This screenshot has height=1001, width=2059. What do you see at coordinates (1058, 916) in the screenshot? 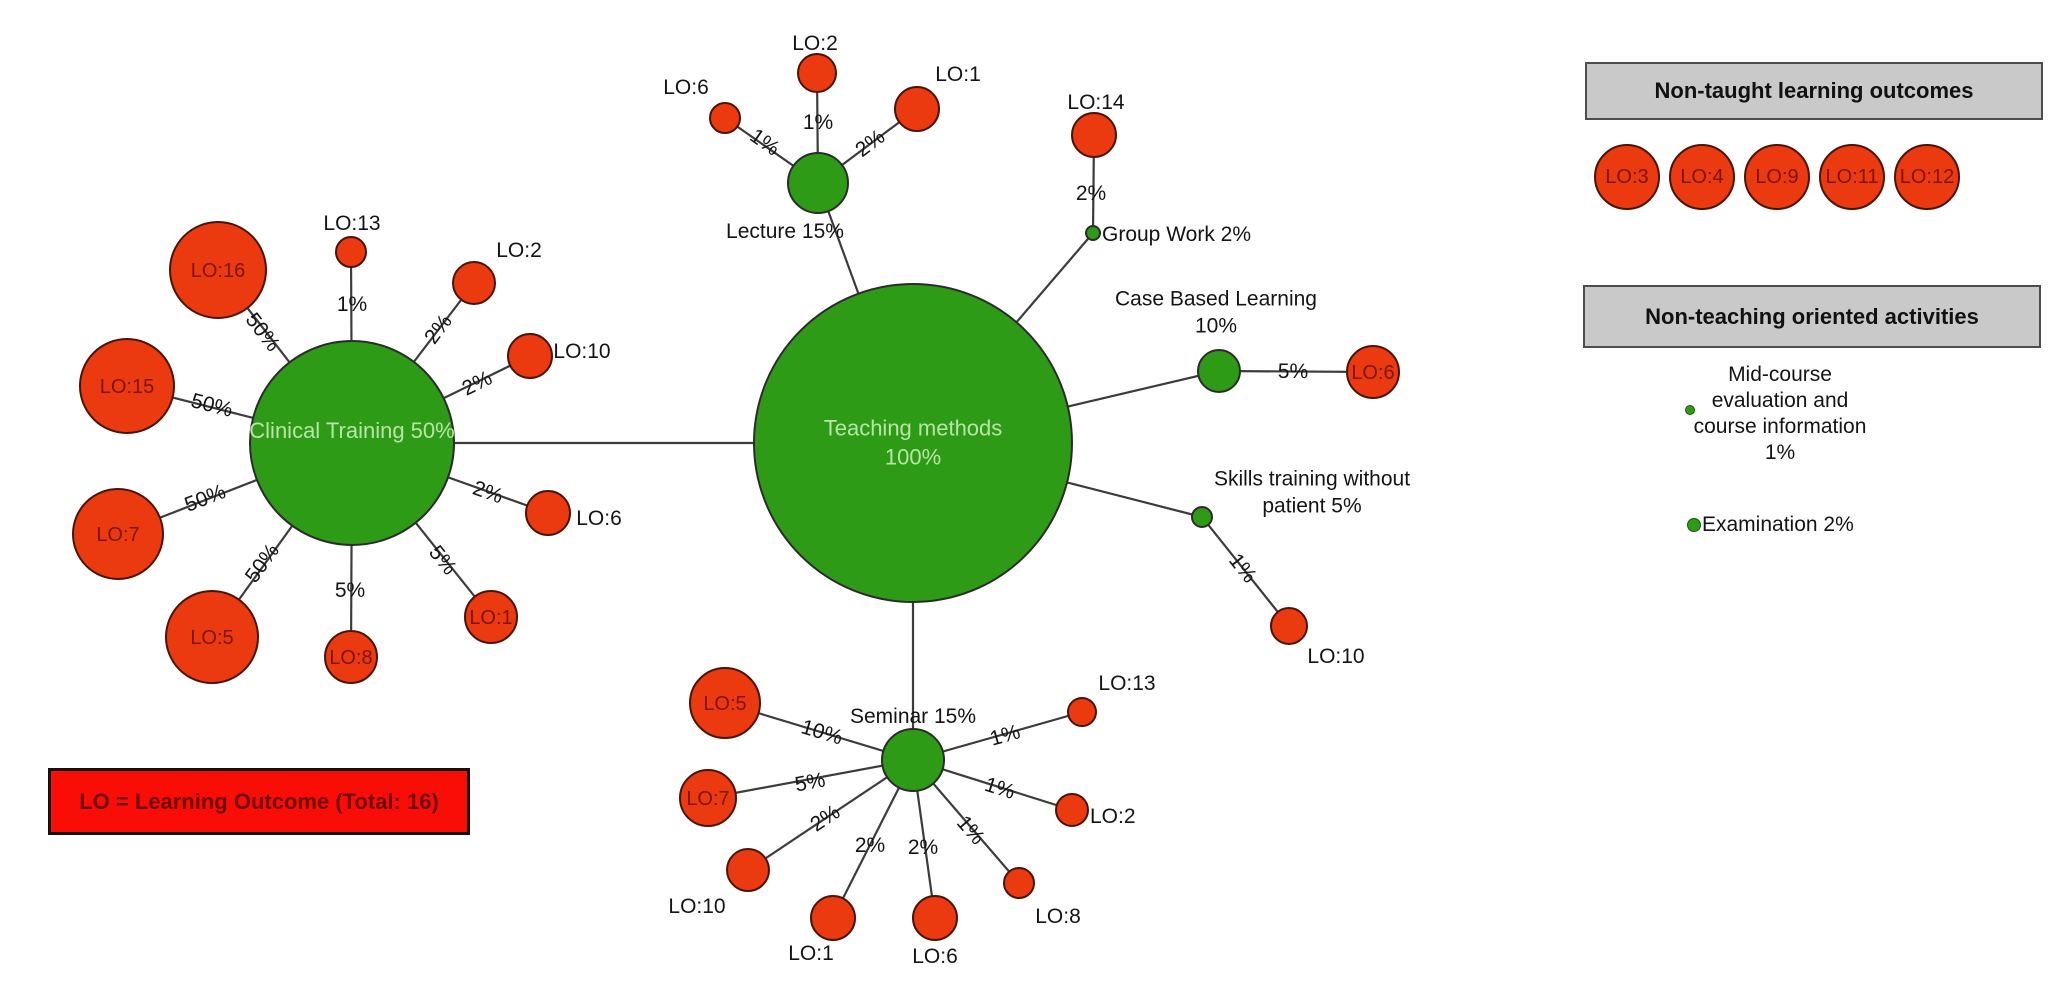
I see `node-label-se8: LO:8` at bounding box center [1058, 916].